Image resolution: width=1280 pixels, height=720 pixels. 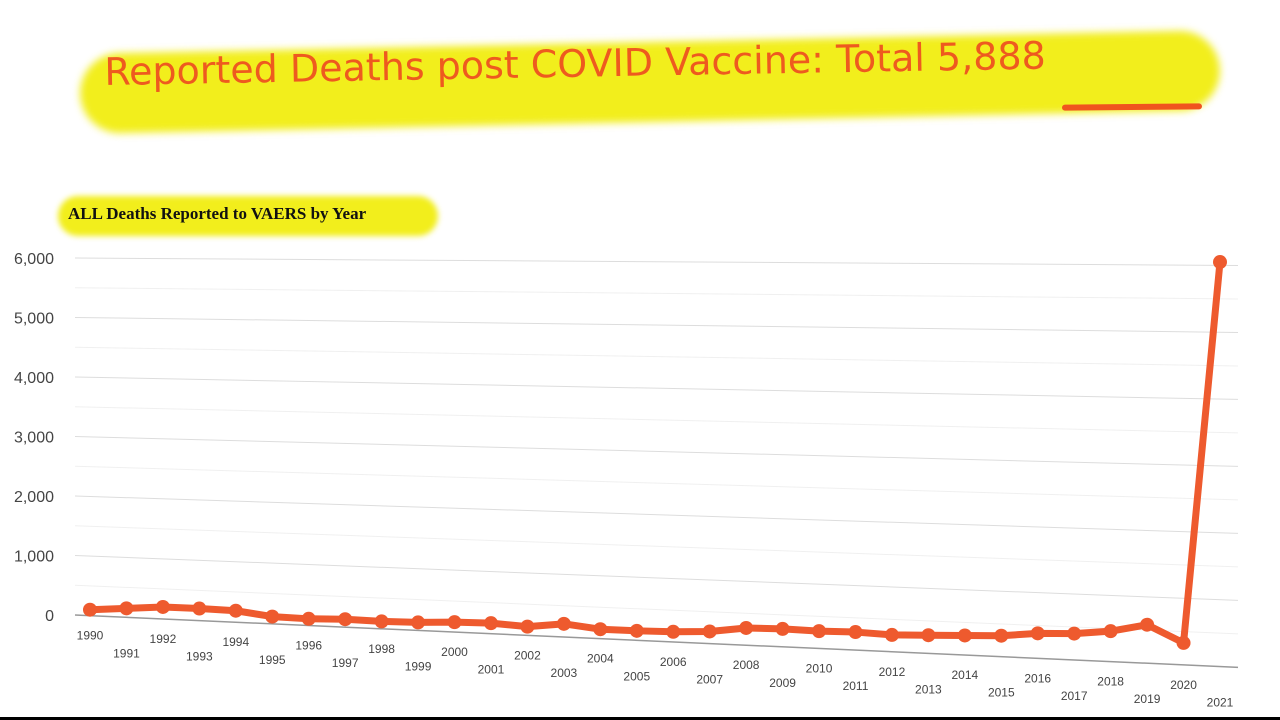 What do you see at coordinates (126, 653) in the screenshot?
I see `x-tick-label: 1991` at bounding box center [126, 653].